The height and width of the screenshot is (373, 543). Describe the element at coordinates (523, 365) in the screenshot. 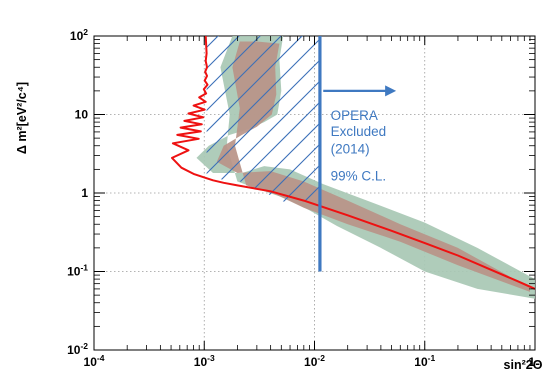

I see `x-axis-label: sin²2Θ` at that location.